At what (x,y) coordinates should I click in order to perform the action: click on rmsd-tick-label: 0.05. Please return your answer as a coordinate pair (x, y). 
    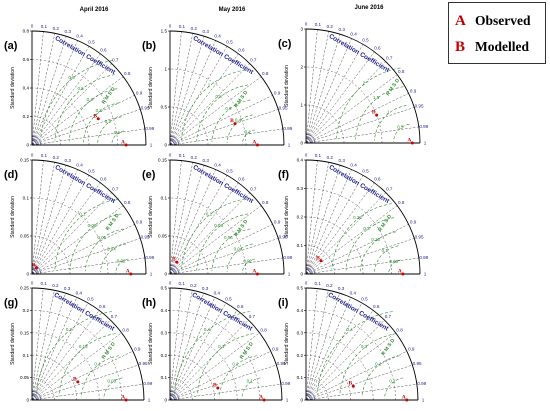
    Looking at the image, I should click on (111, 381).